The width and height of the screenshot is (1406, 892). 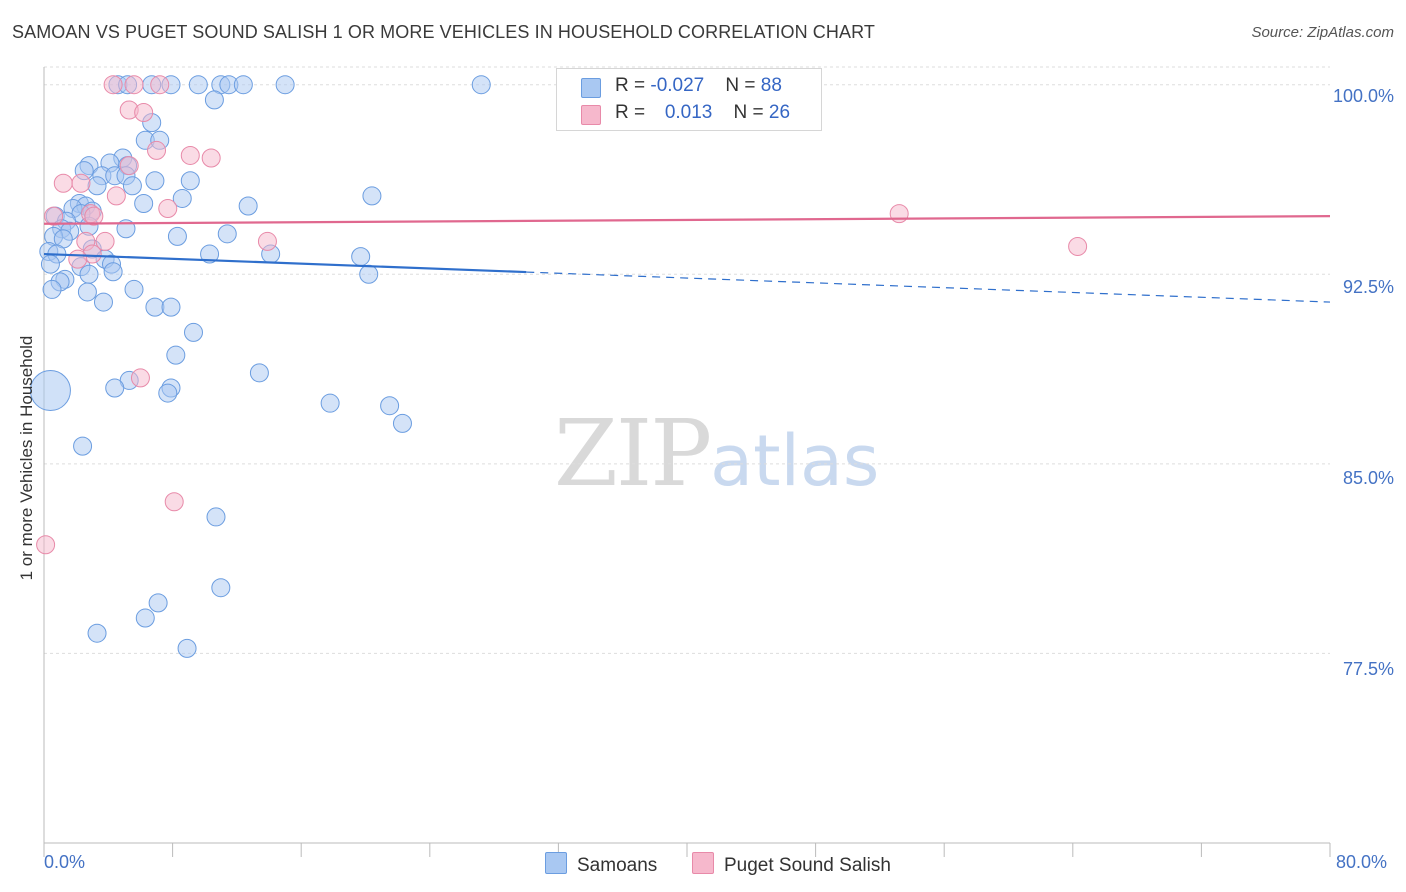 What do you see at coordinates (928, 287) in the screenshot?
I see `samoans-trend-extension` at bounding box center [928, 287].